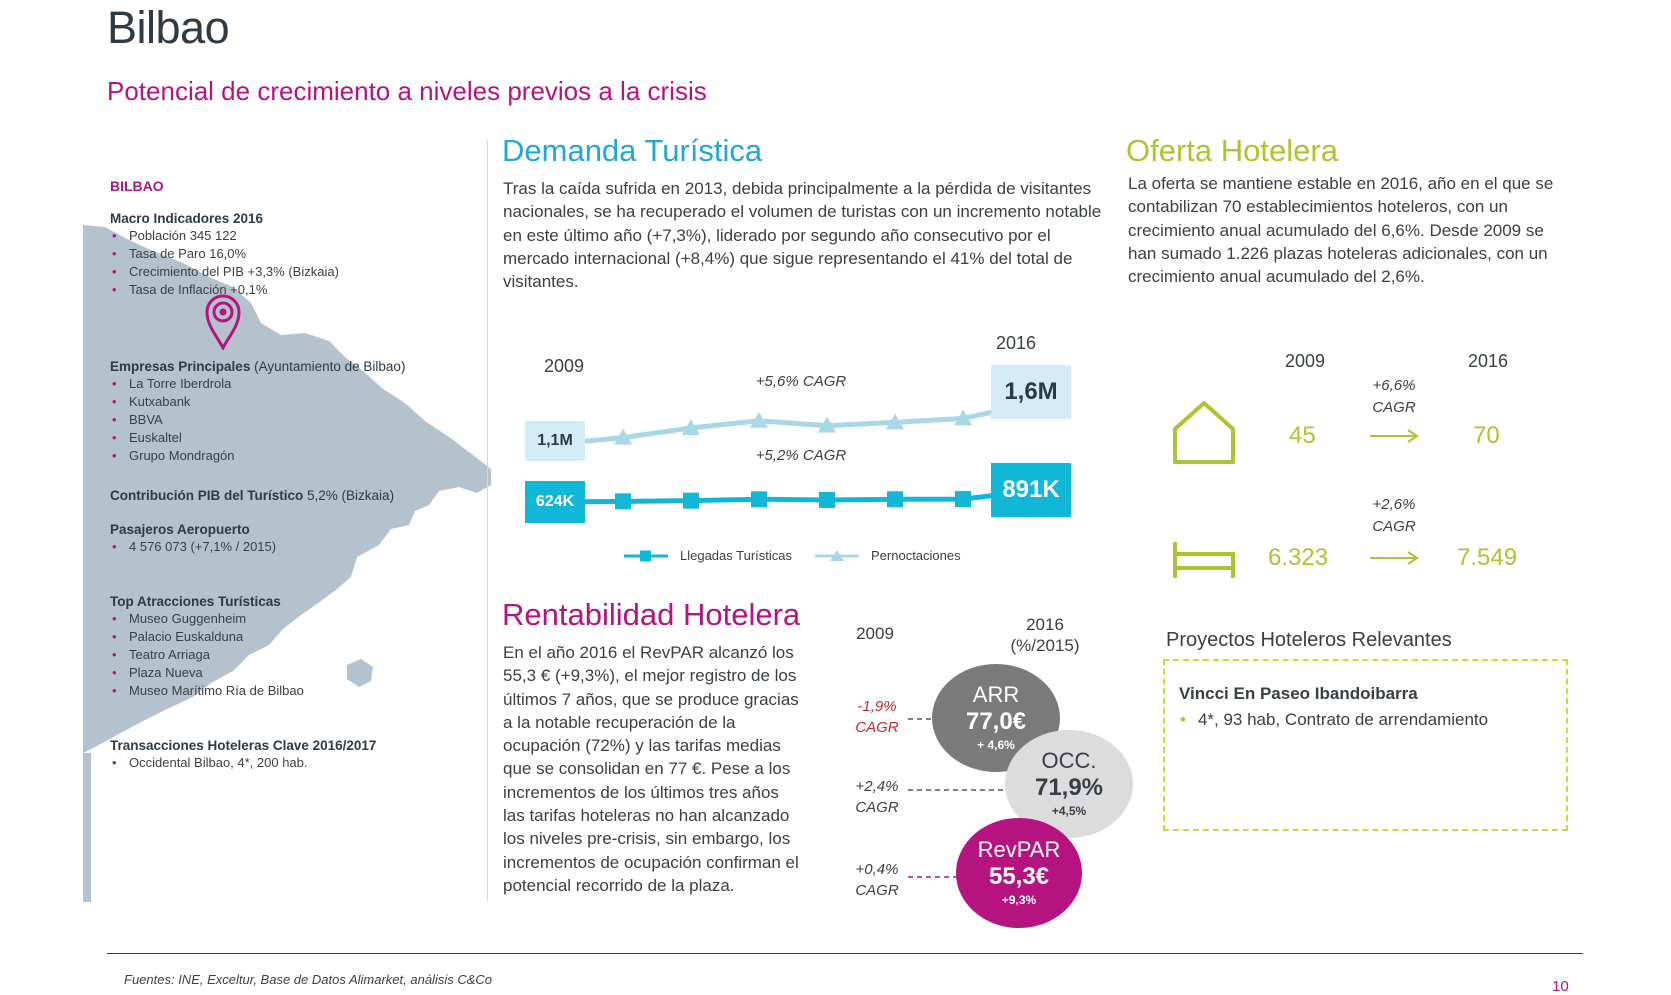  What do you see at coordinates (877, 786) in the screenshot?
I see `occ-cagr-value: +2,4%` at bounding box center [877, 786].